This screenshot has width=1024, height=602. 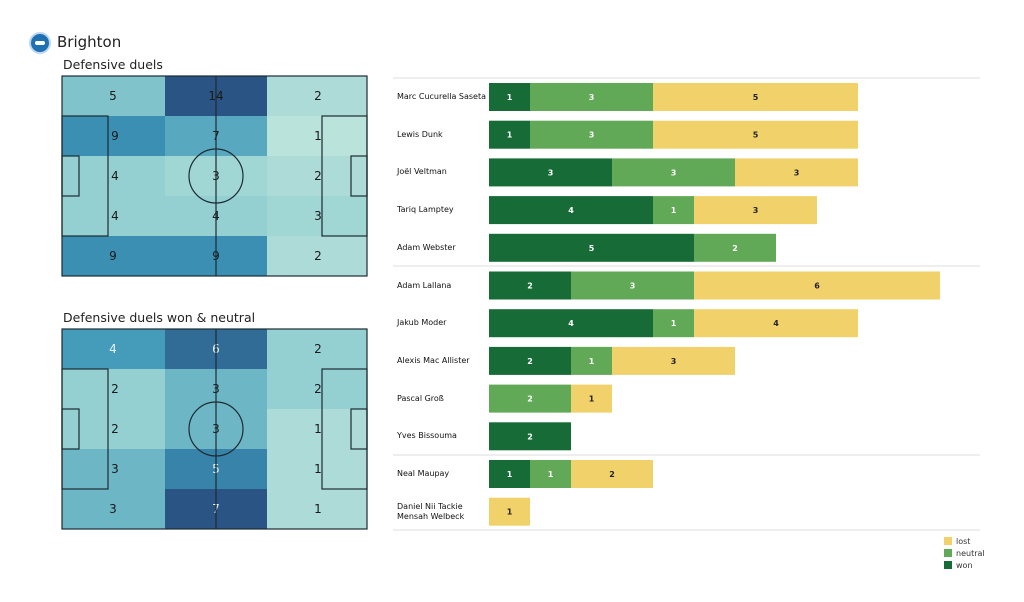 What do you see at coordinates (964, 541) in the screenshot?
I see `legend-lost: lost` at bounding box center [964, 541].